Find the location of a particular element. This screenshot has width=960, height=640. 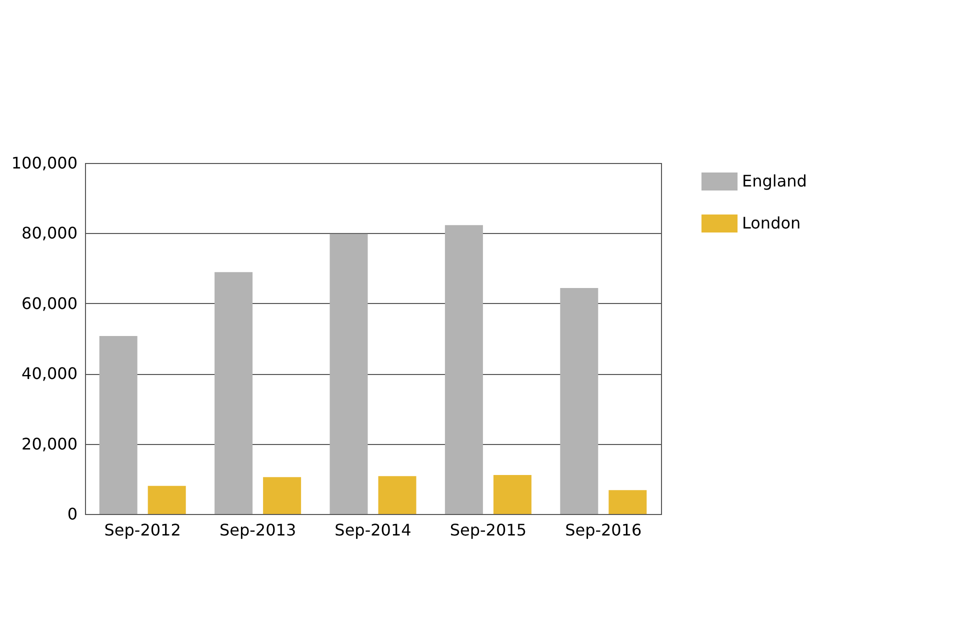

x-tick-label: Sep-2013 is located at coordinates (257, 530).